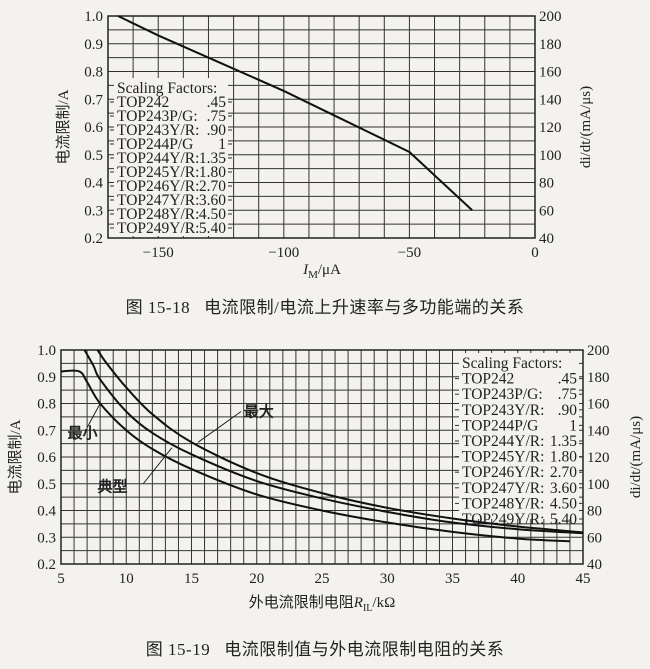 The width and height of the screenshot is (650, 669). What do you see at coordinates (212, 228) in the screenshot?
I see `legend-factor: 5.40` at bounding box center [212, 228].